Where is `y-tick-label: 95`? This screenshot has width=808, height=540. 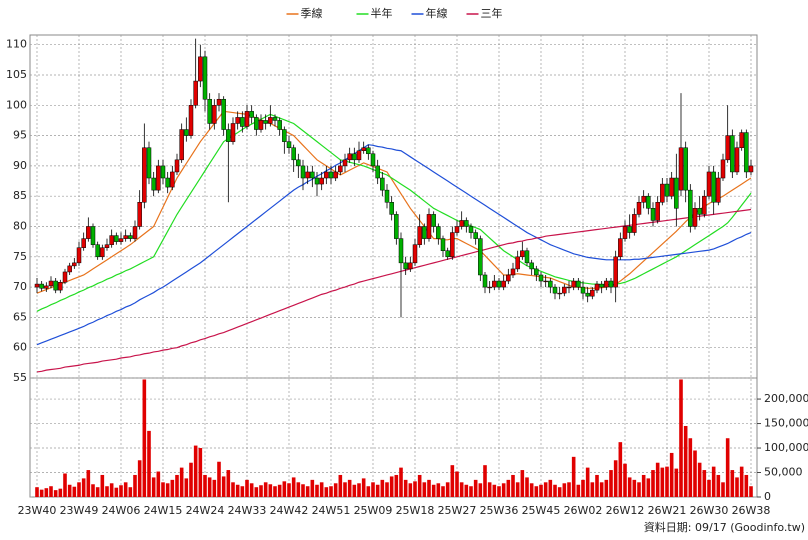 y-tick-label: 95 is located at coordinates (20, 135).